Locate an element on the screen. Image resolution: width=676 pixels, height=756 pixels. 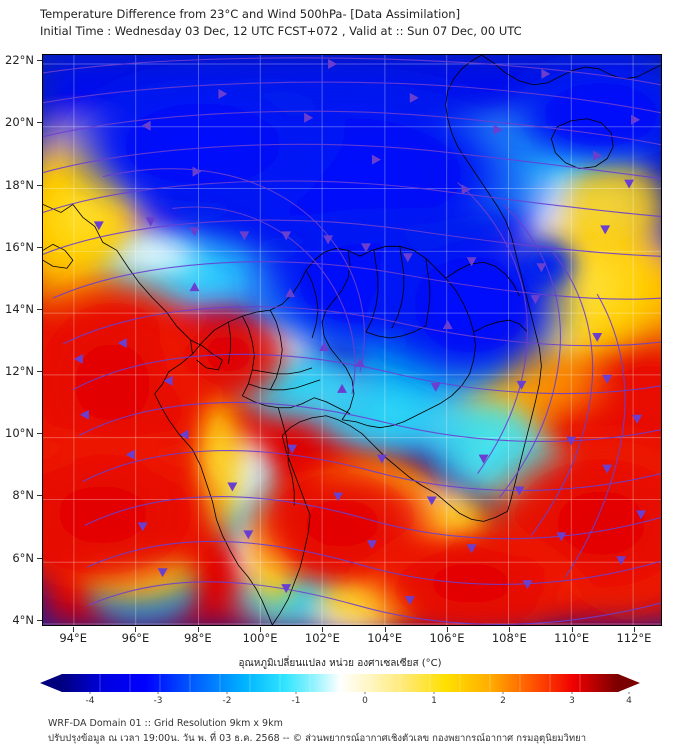
colorbar-gradient is located at coordinates (340, 684).